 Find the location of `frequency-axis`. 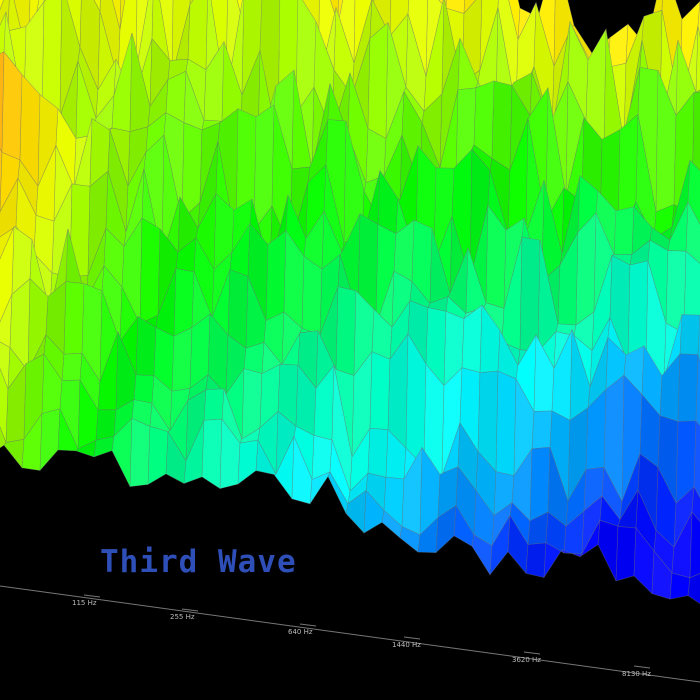

frequency-axis is located at coordinates (350, 634).